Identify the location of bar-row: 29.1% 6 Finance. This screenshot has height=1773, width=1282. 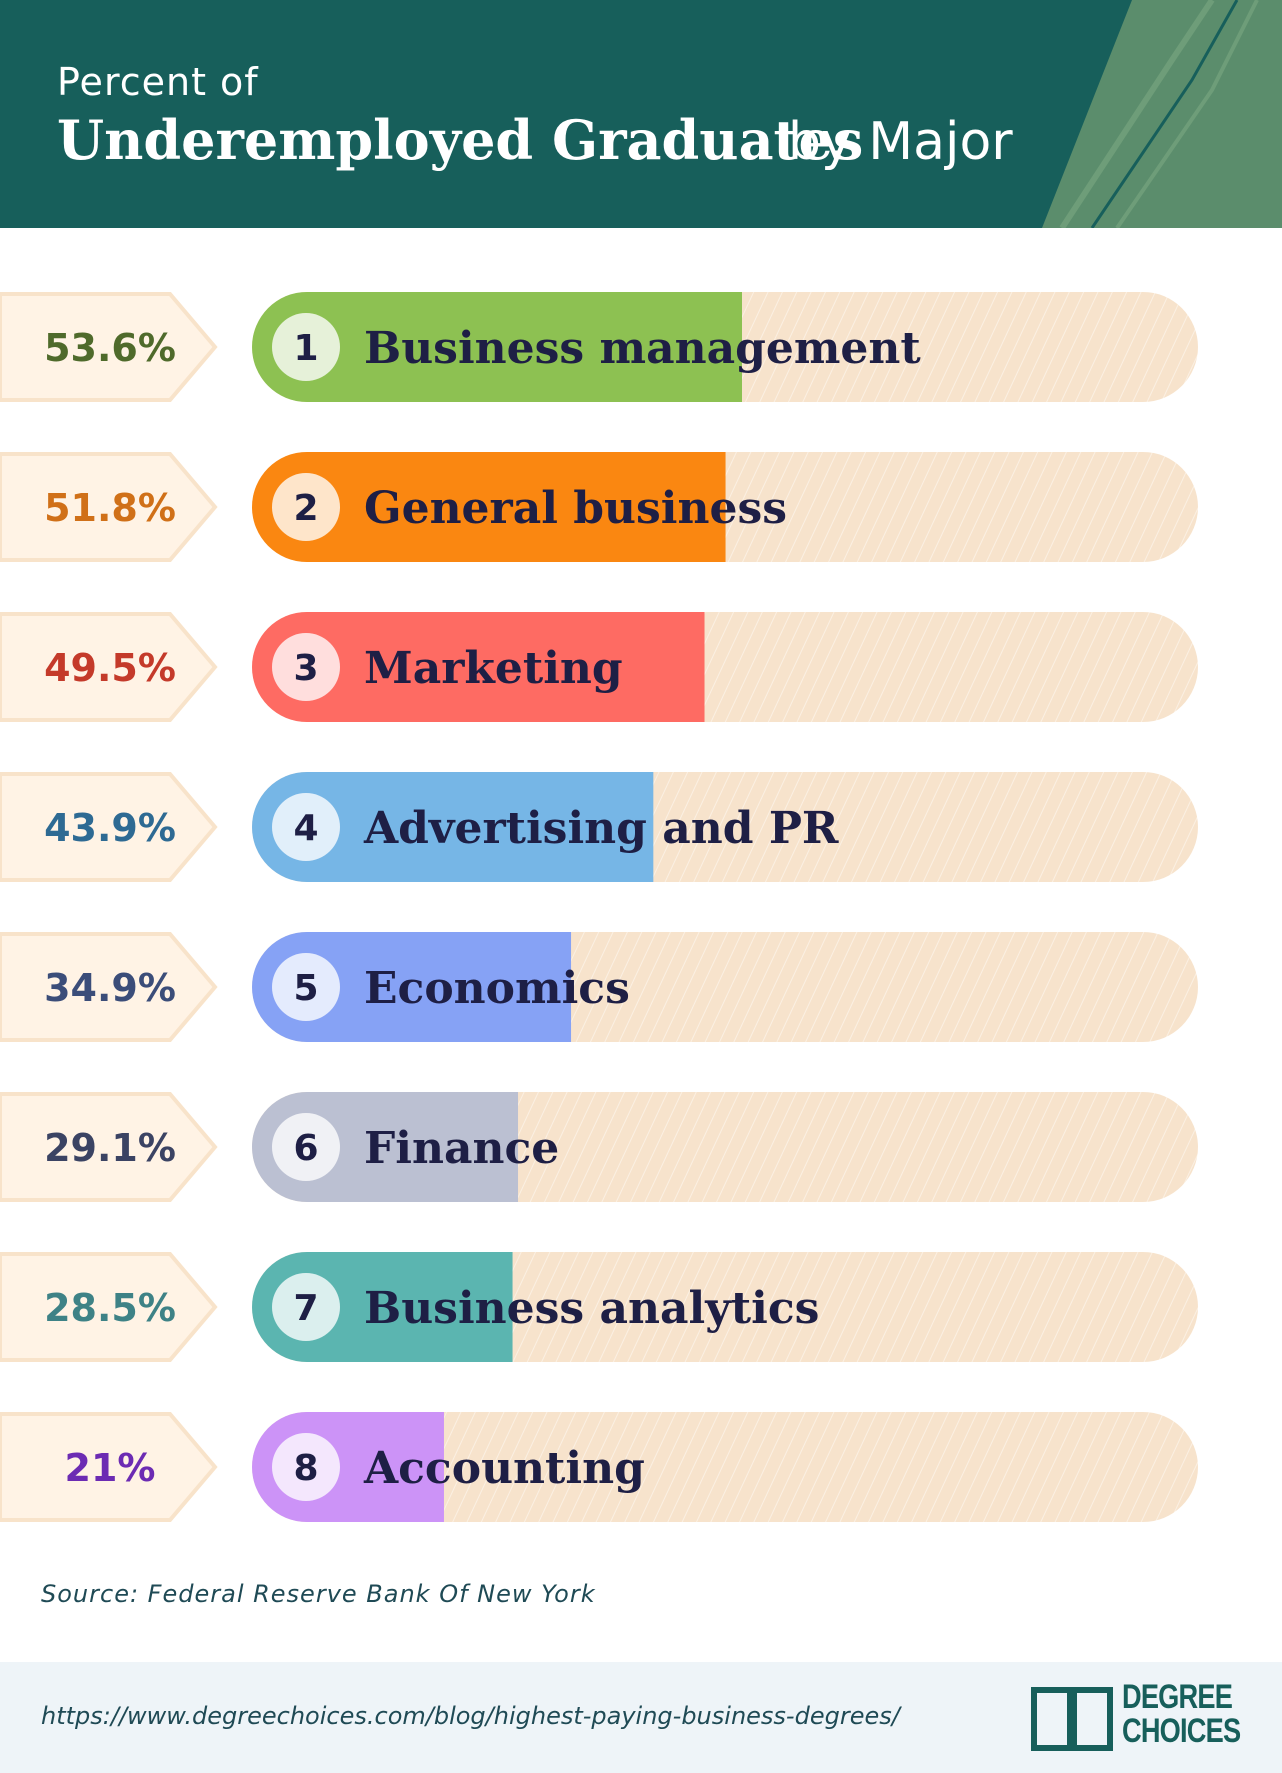
(599, 1147).